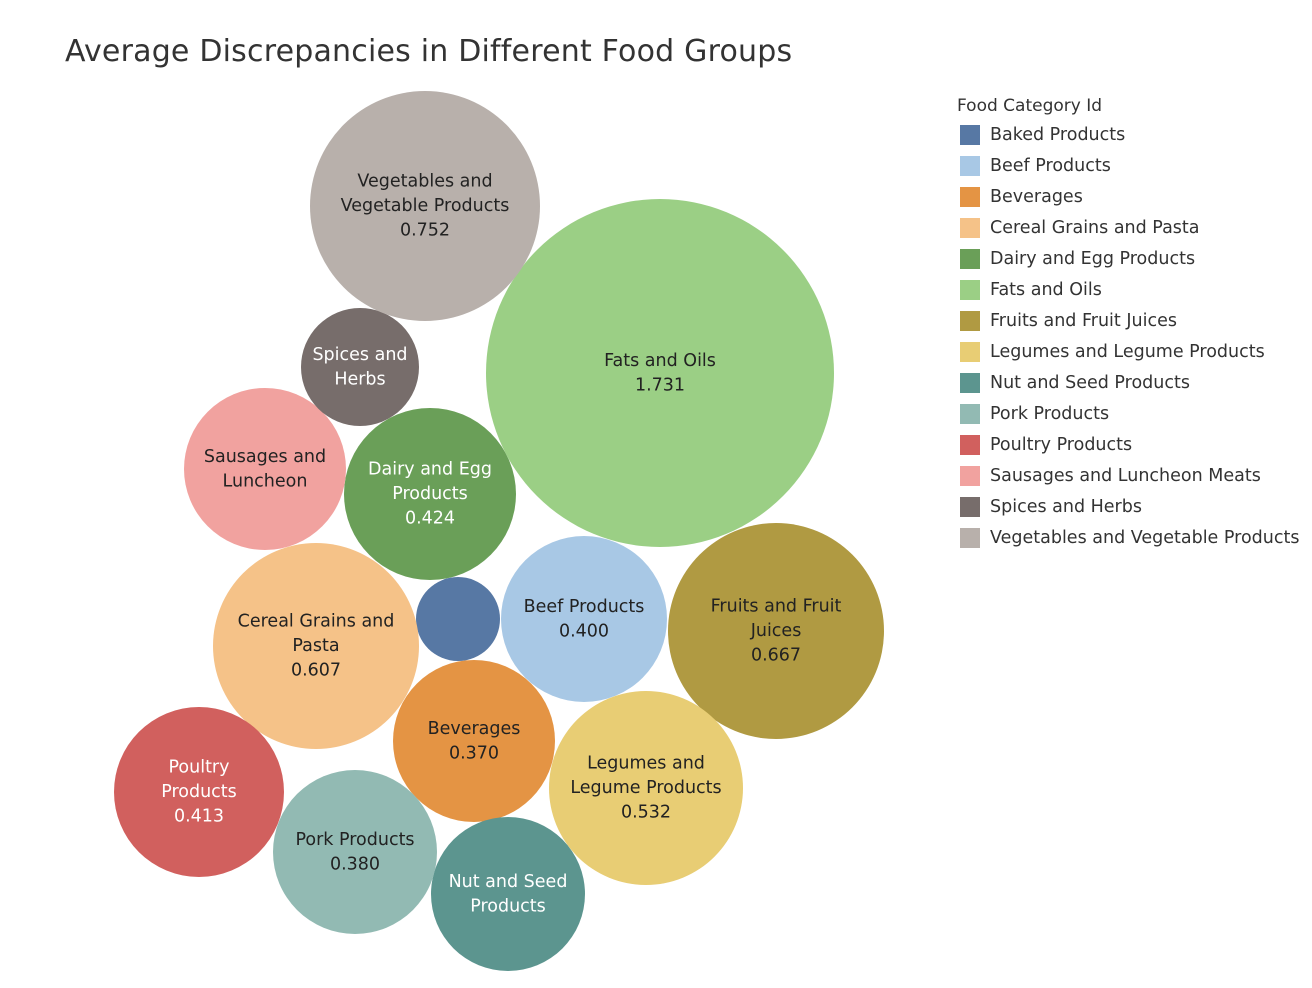 This screenshot has height=988, width=1312. I want to click on bubble-value-label: 0.400, so click(584, 631).